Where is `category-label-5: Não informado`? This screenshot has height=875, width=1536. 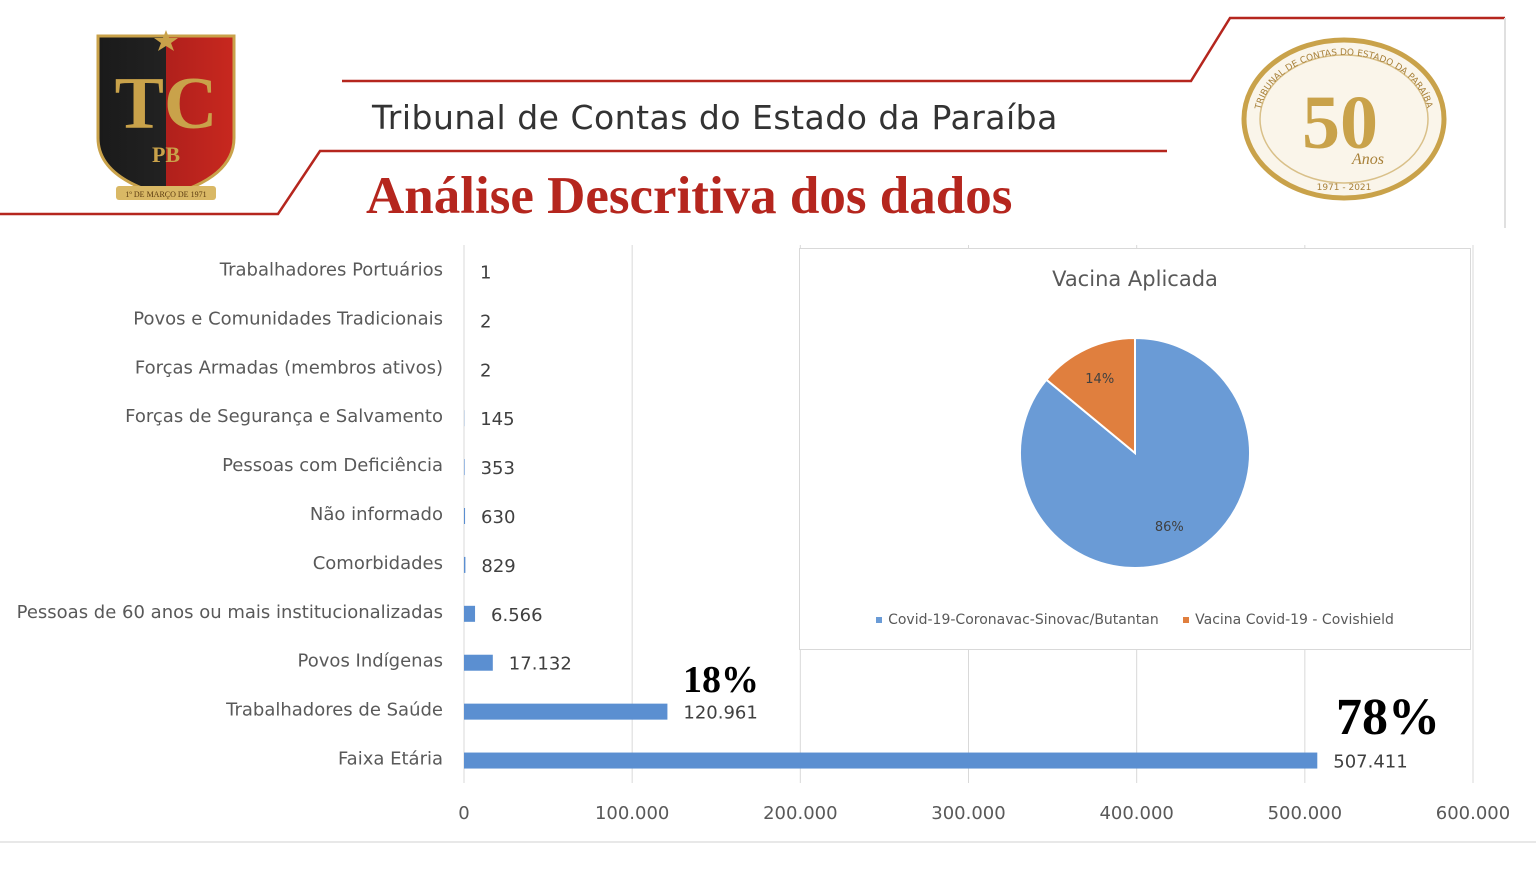
category-label-5: Não informado is located at coordinates (376, 514).